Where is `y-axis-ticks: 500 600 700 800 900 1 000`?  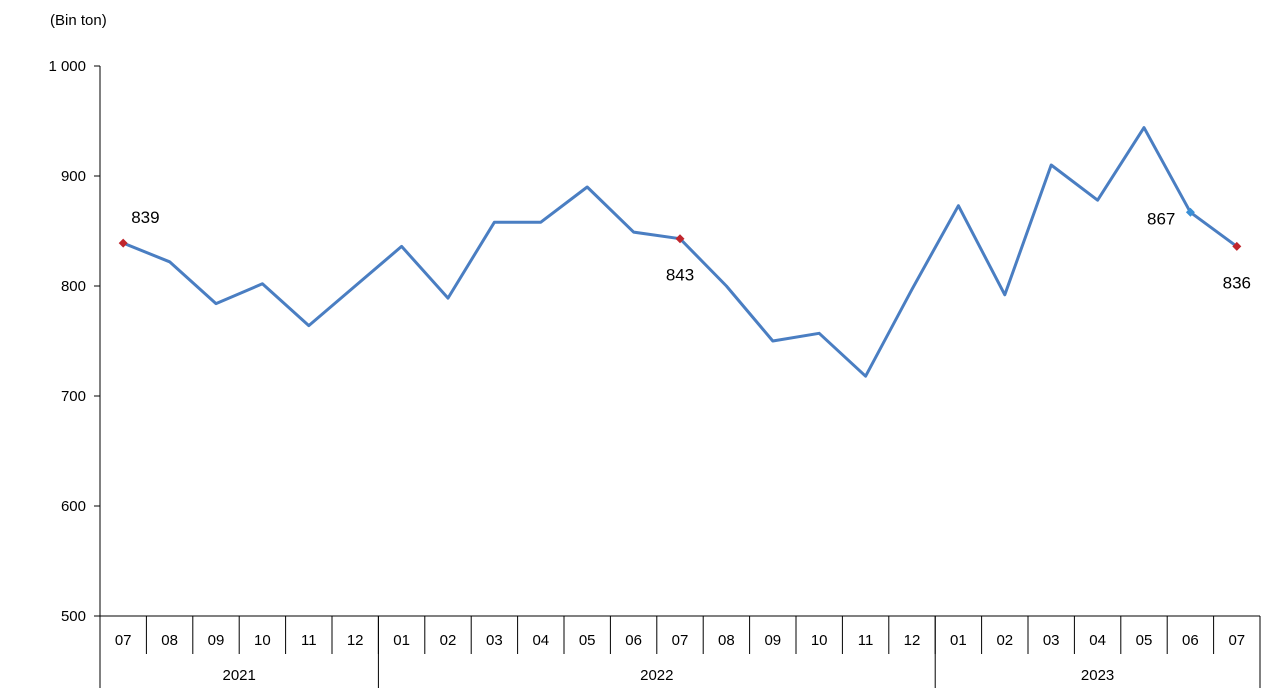
y-axis-ticks: 500 600 700 800 900 1 000 is located at coordinates (74, 341).